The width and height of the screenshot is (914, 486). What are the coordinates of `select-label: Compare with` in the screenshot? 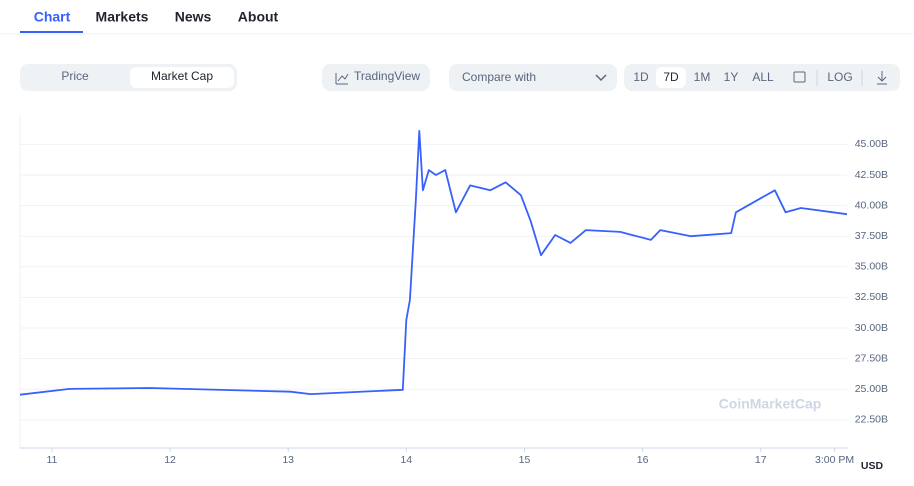 It's located at (499, 77).